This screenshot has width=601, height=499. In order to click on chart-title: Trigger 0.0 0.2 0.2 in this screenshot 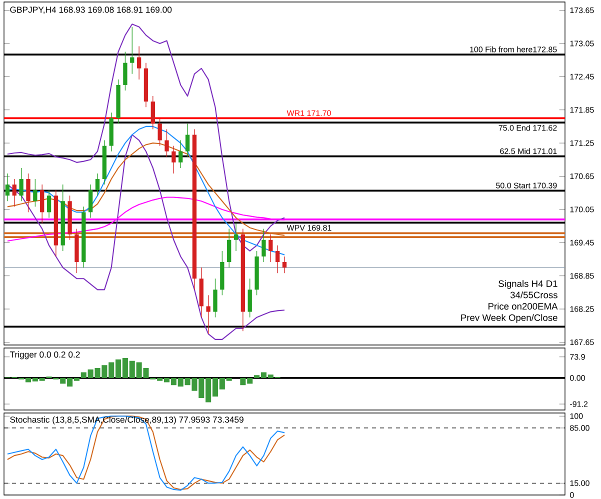, I will do `click(45, 355)`.